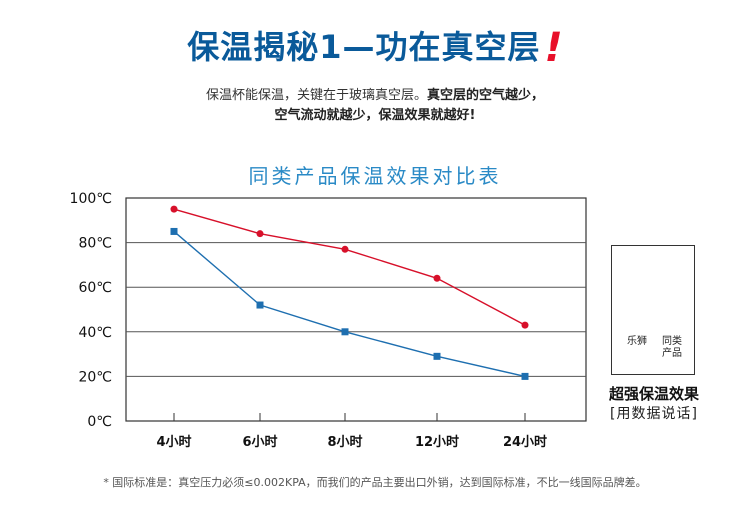 The width and height of the screenshot is (750, 514). I want to click on y-tick-label: 40℃, so click(95, 333).